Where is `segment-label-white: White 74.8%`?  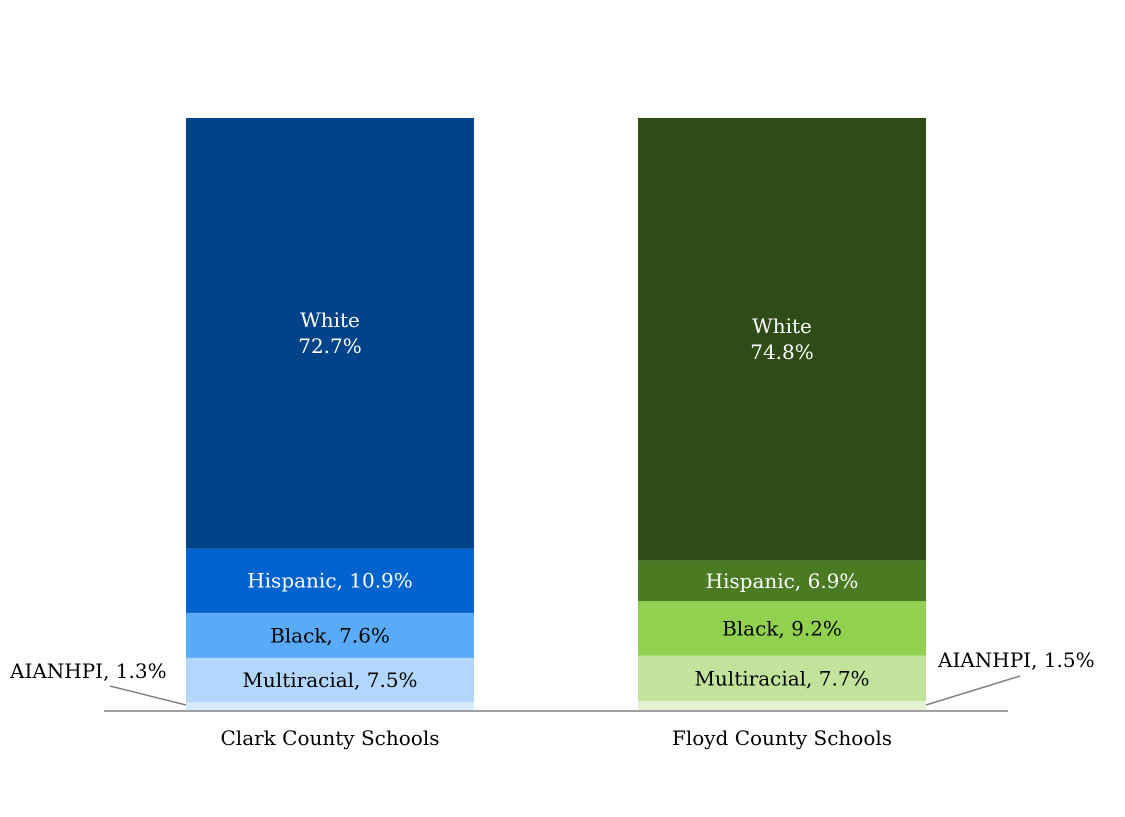 segment-label-white: White 74.8% is located at coordinates (782, 339).